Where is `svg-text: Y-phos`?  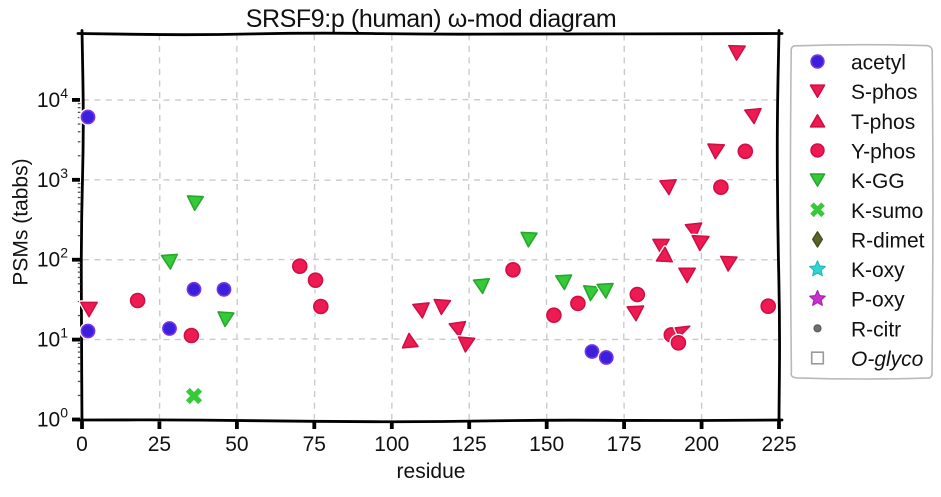
svg-text: Y-phos is located at coordinates (883, 151).